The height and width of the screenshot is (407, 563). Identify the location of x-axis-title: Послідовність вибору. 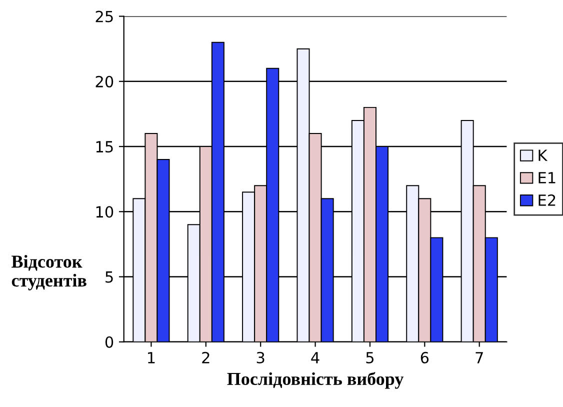
(315, 380).